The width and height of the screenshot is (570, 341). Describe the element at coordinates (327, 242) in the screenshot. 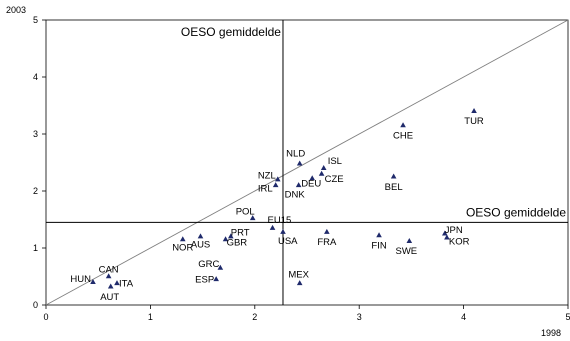

I see `point-label: FRA` at that location.